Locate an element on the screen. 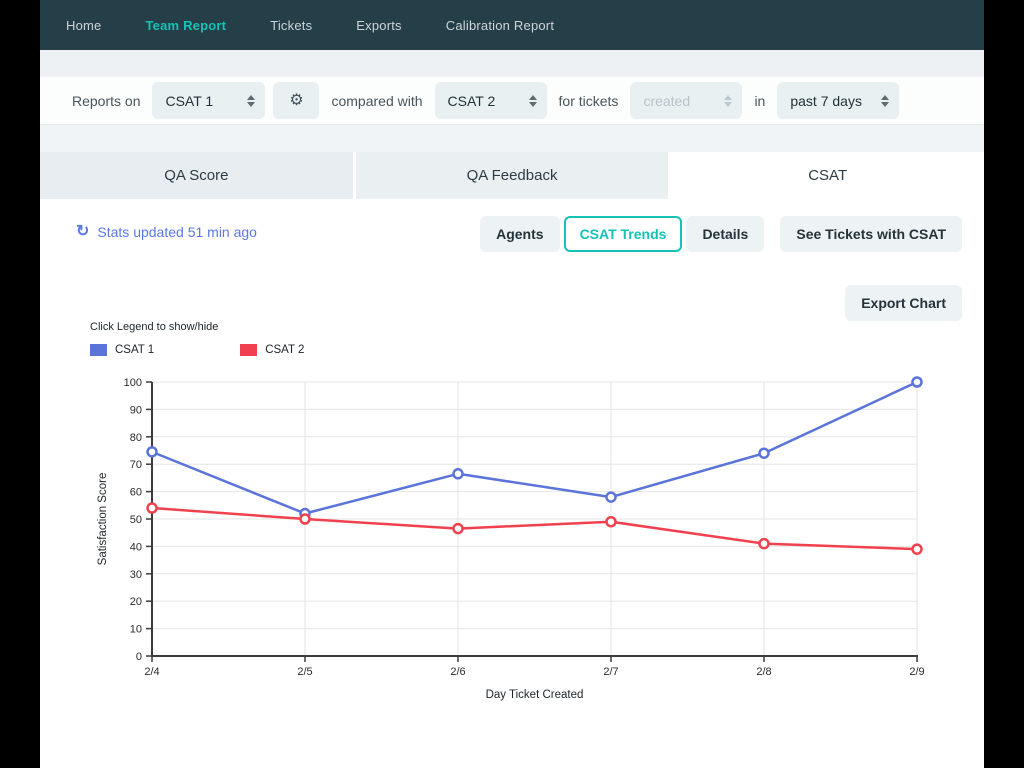 This screenshot has height=768, width=1024. nav-item-tickets: Tickets is located at coordinates (291, 25).